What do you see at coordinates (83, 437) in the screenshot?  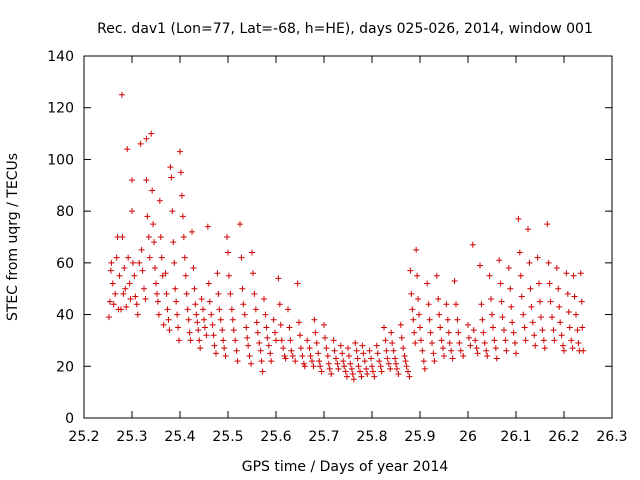 I see `x-tick-label: 25.2` at bounding box center [83, 437].